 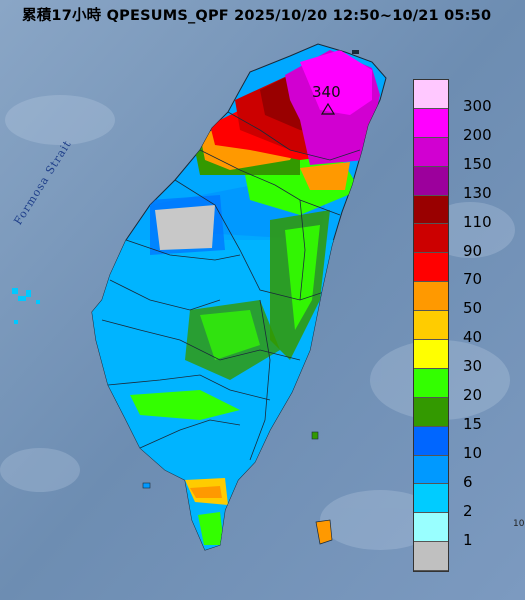 What do you see at coordinates (477, 221) in the screenshot?
I see `legend-label: 110` at bounding box center [477, 221].